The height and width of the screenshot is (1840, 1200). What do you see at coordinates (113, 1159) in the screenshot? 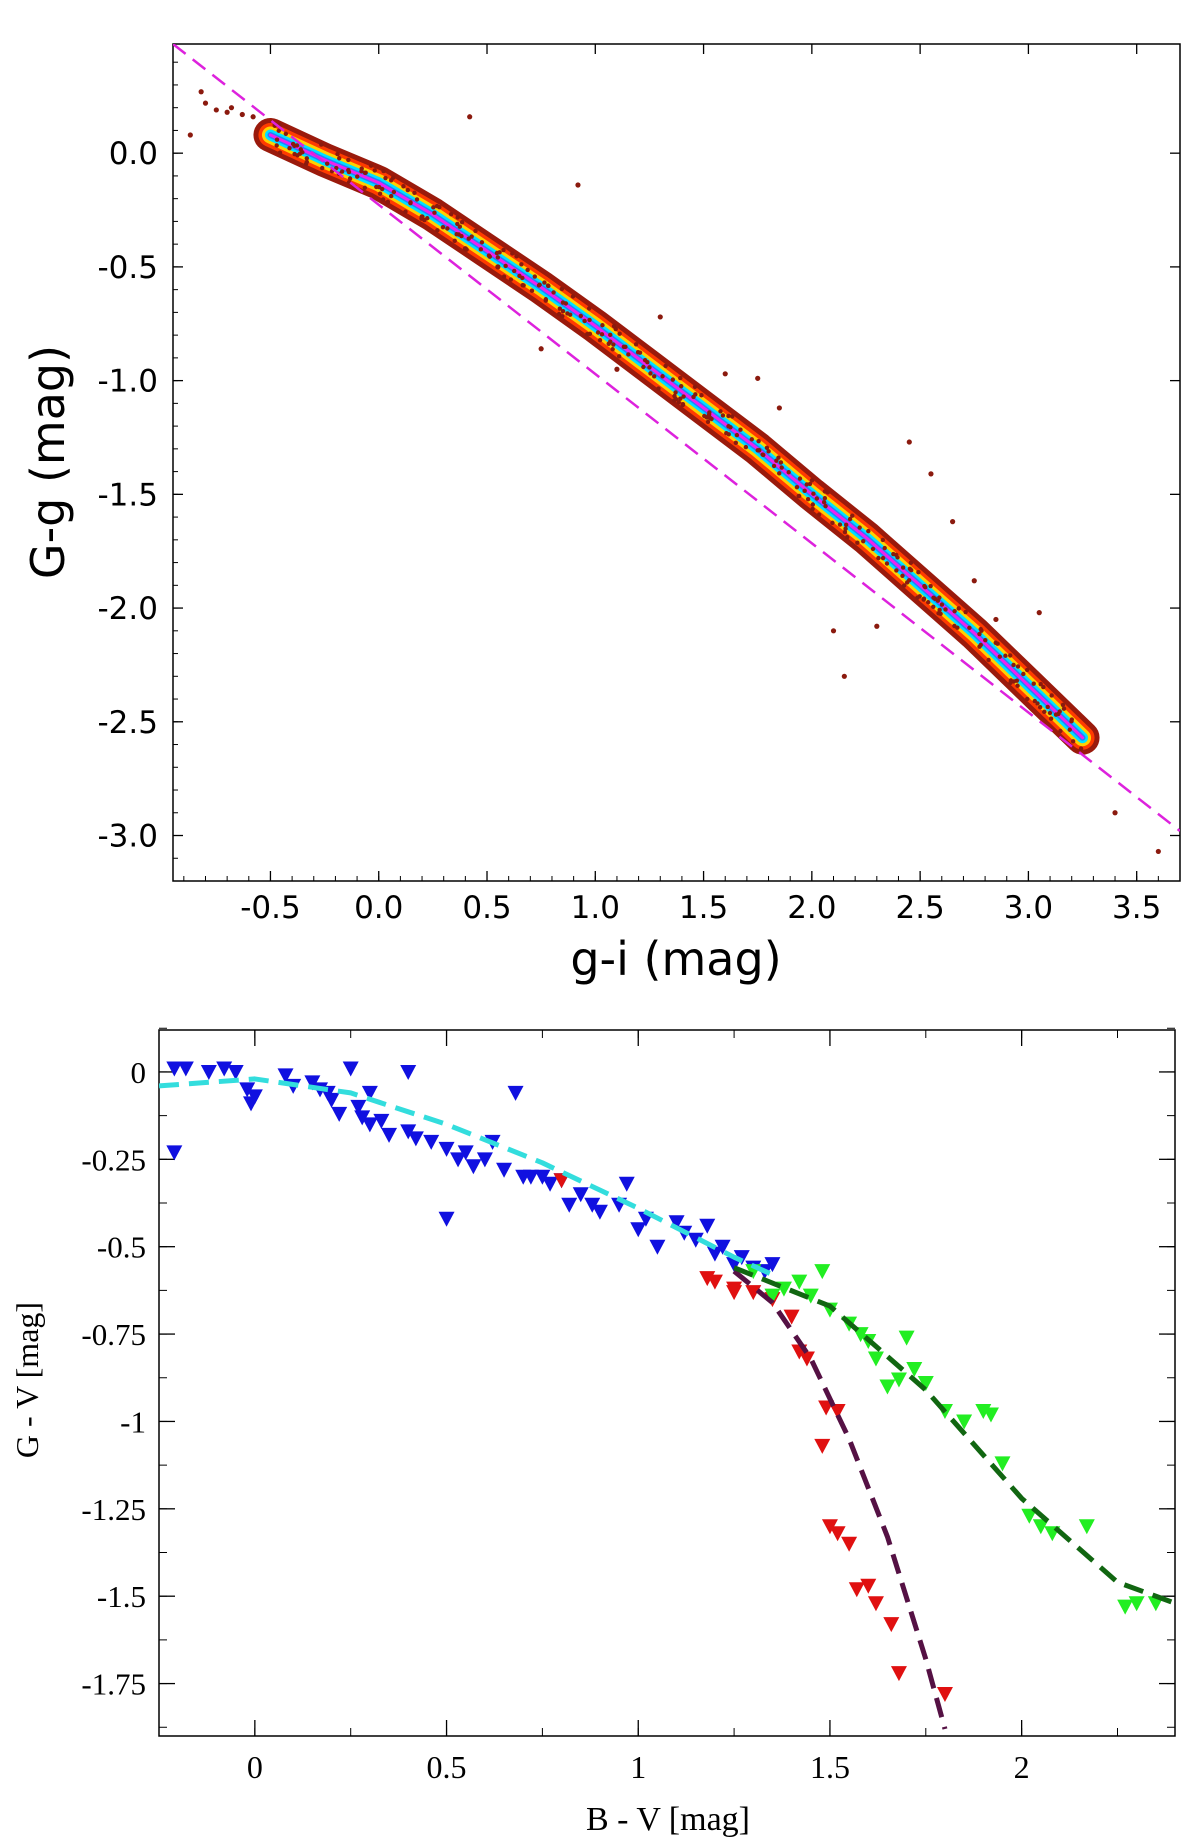
I see `bottom-y-tick-label: -0.25` at bounding box center [113, 1159].